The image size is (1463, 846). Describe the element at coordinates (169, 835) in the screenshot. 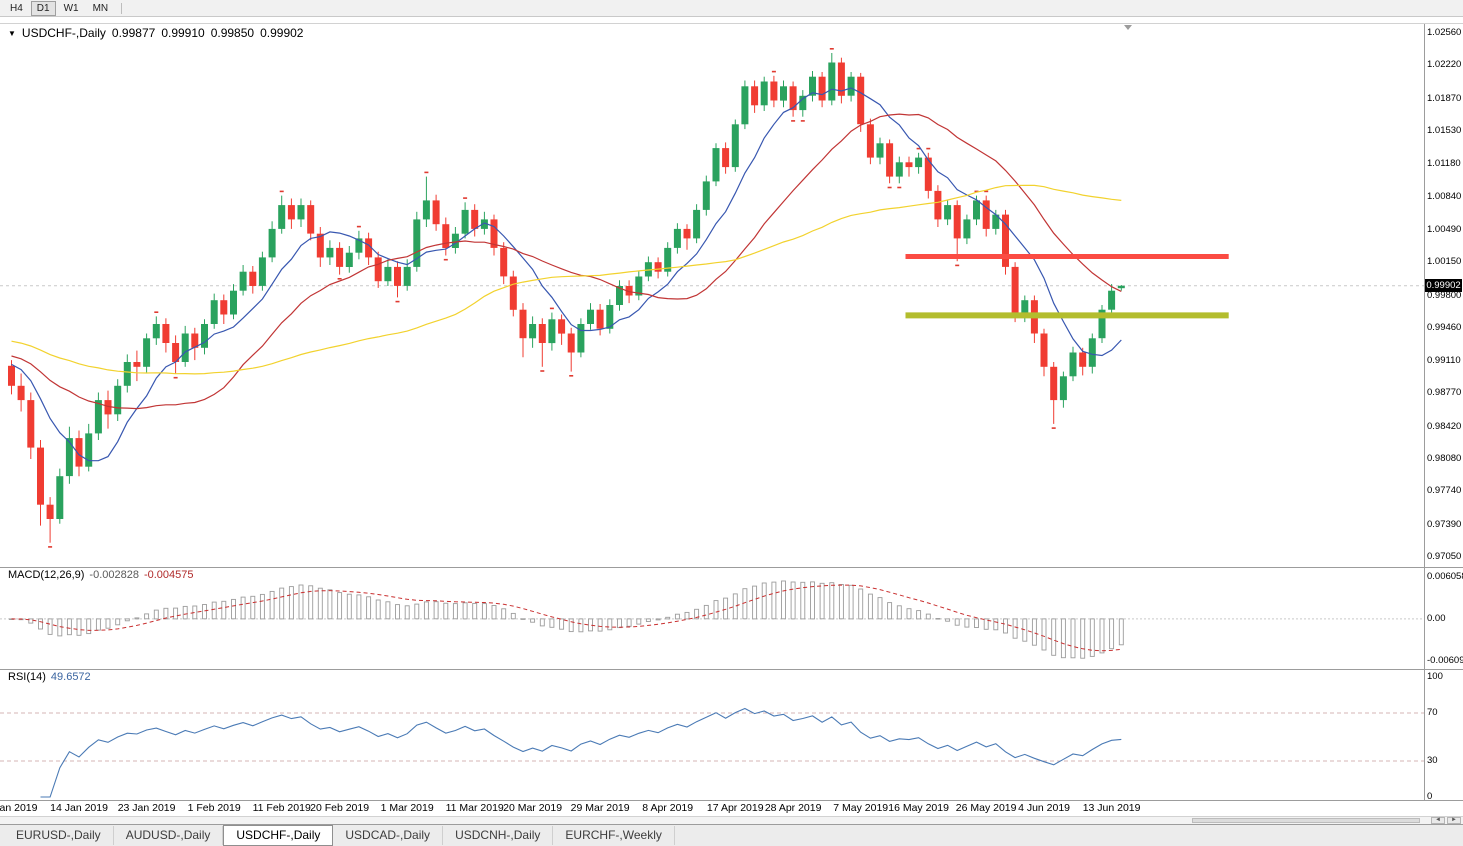

I see `tab-audusd-daily: AUDUSD-,Daily` at that location.